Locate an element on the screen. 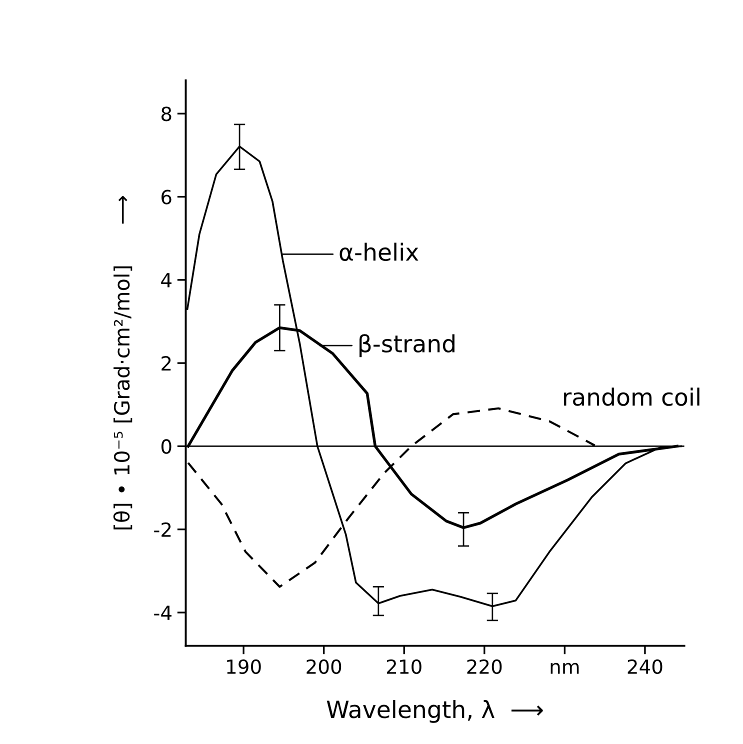 This screenshot has width=743, height=744. annotation: random coil is located at coordinates (632, 397).